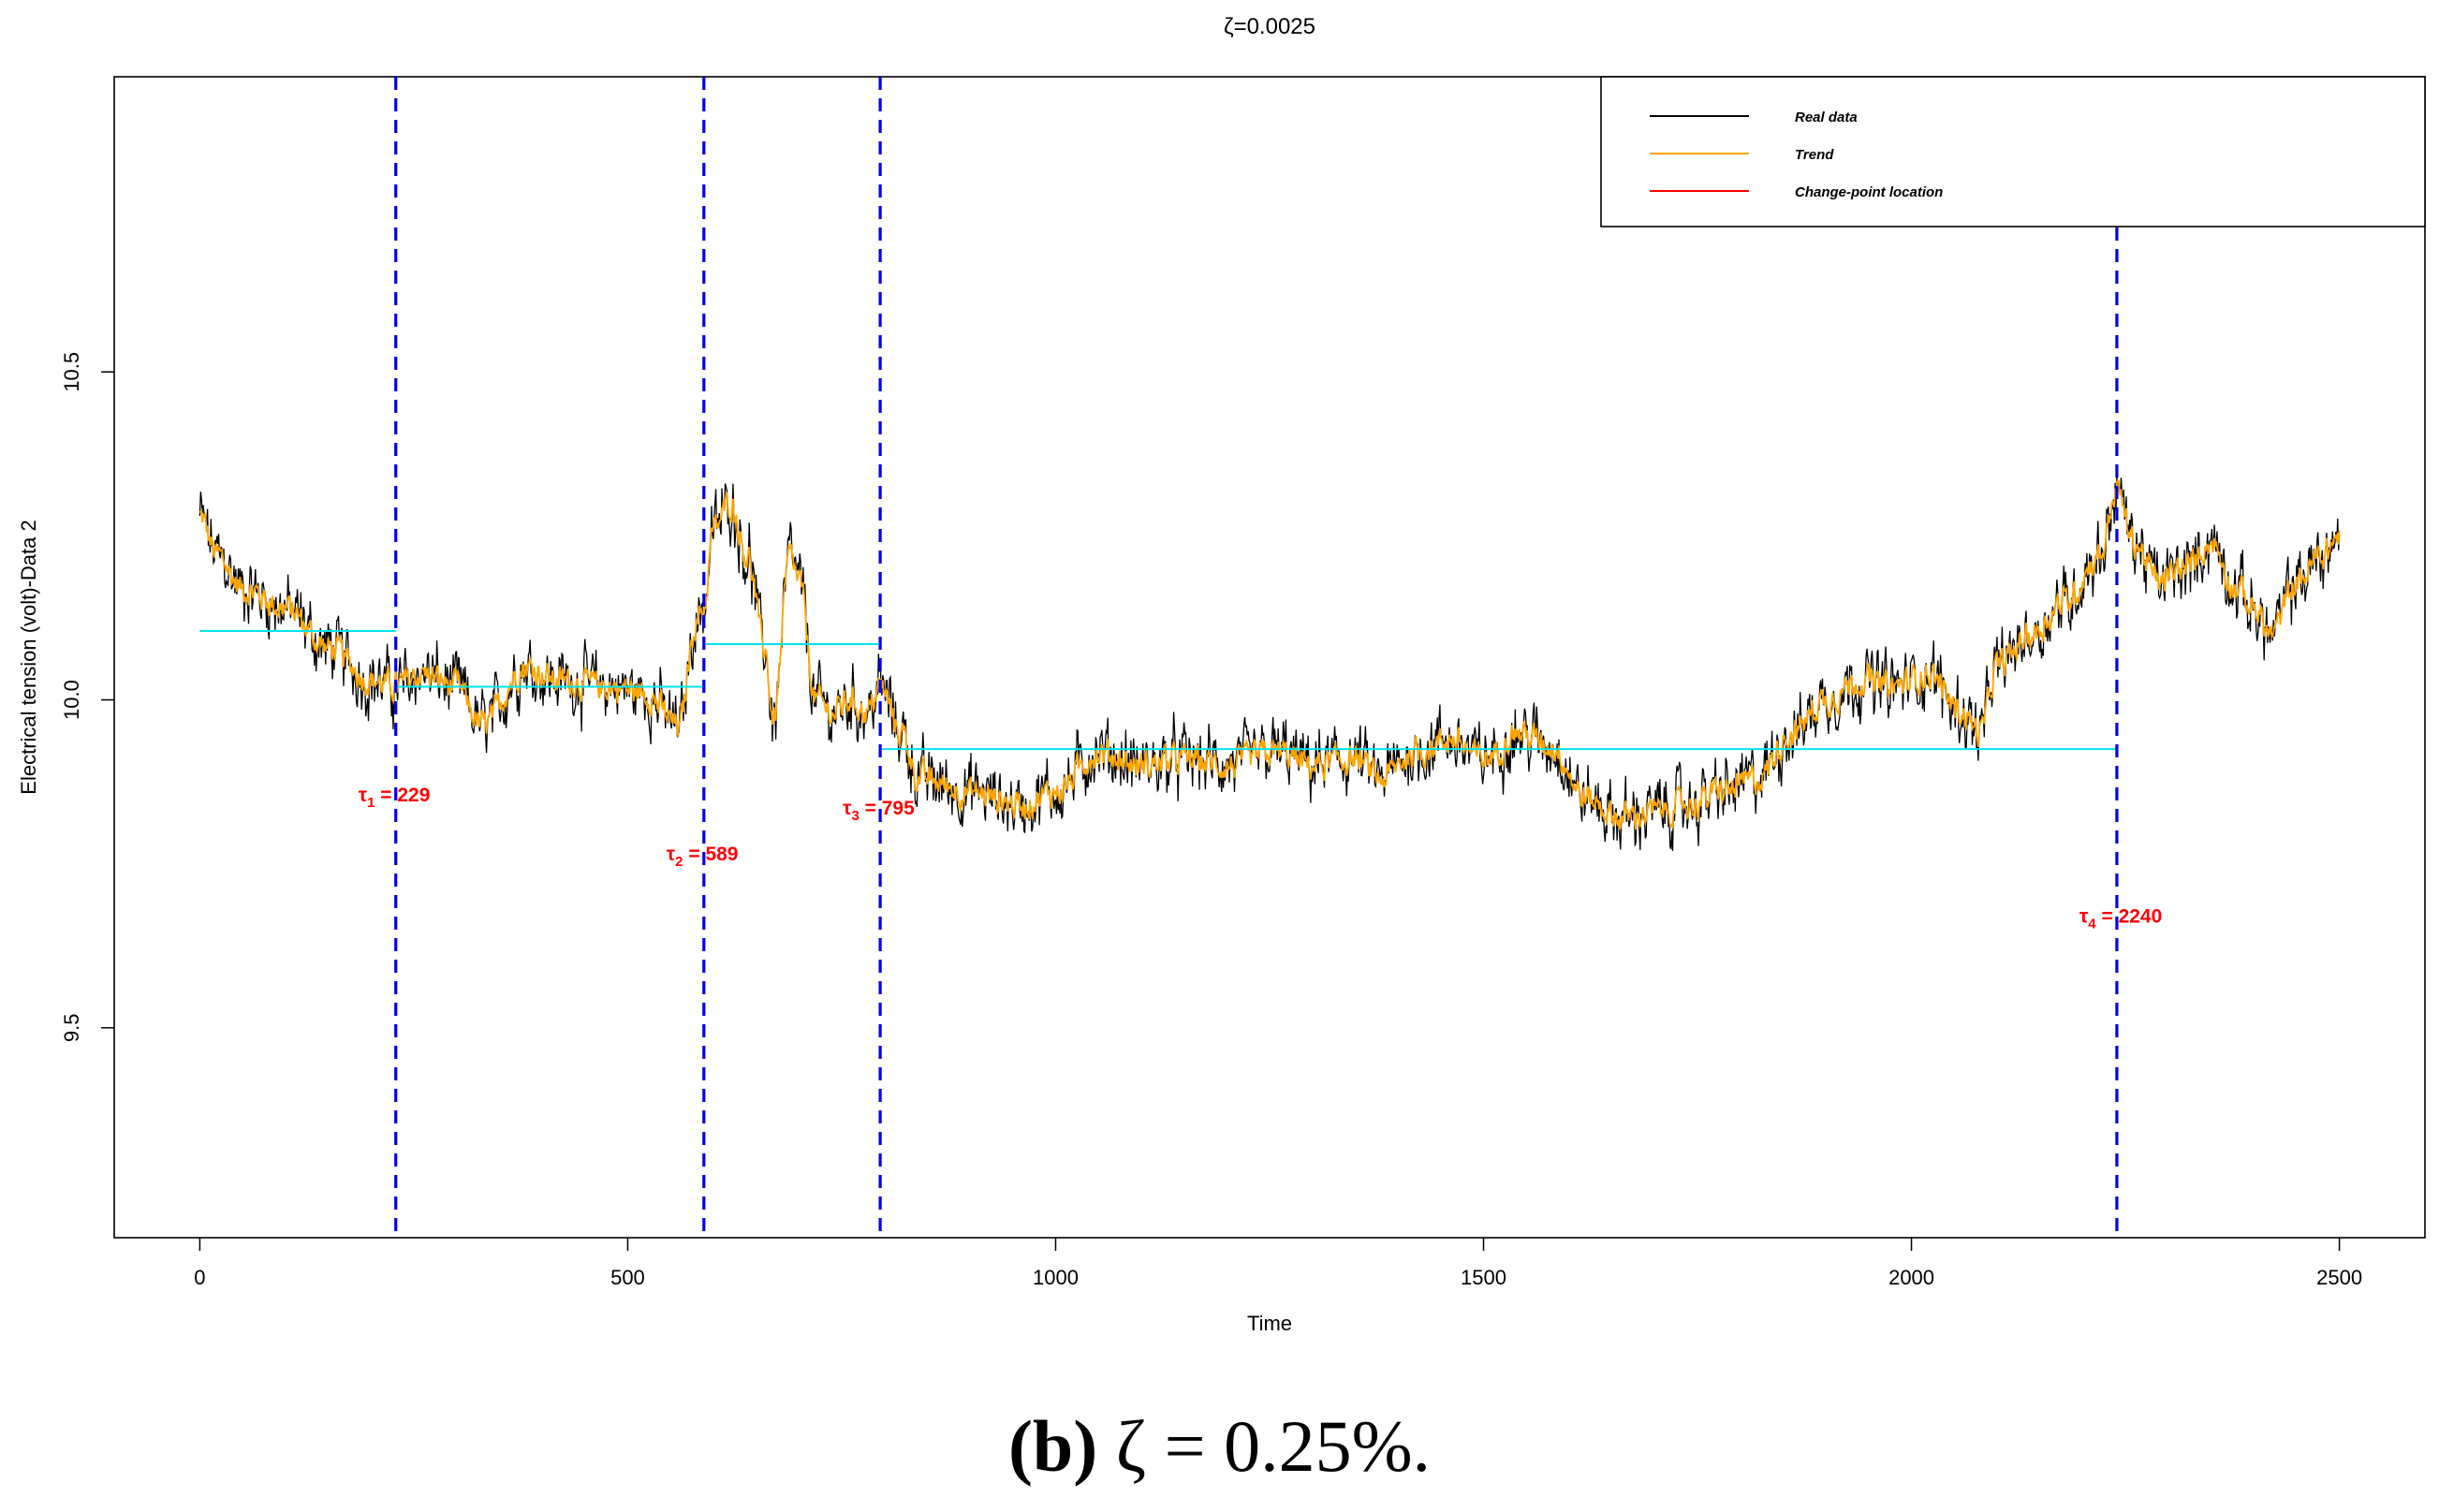 The image size is (2439, 1512). Describe the element at coordinates (1052, 1446) in the screenshot. I see `caption-label: (b)` at that location.